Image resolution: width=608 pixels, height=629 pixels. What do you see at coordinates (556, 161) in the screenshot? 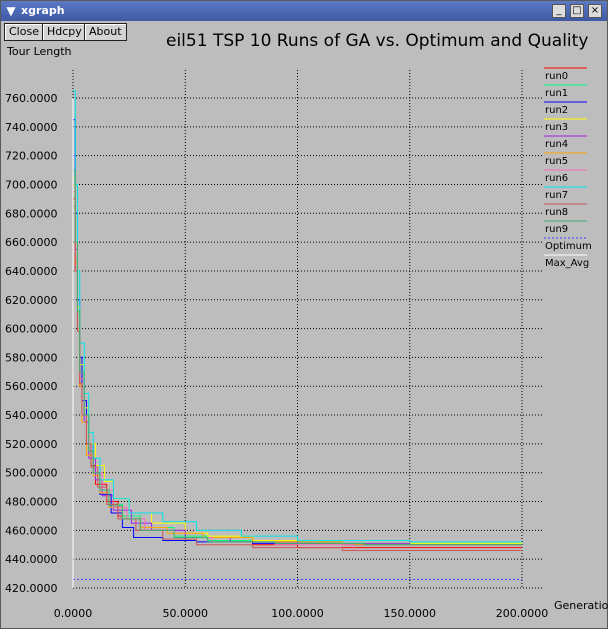
I see `legend-label: run5` at bounding box center [556, 161].